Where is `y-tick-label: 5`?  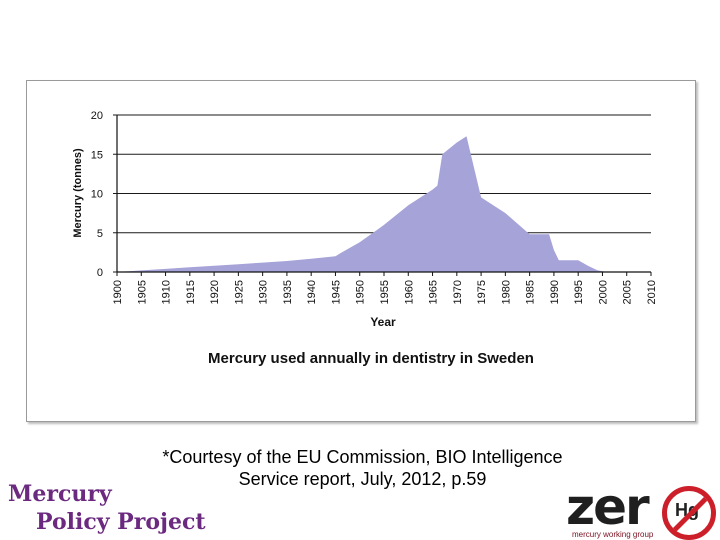
y-tick-label: 5 is located at coordinates (100, 234).